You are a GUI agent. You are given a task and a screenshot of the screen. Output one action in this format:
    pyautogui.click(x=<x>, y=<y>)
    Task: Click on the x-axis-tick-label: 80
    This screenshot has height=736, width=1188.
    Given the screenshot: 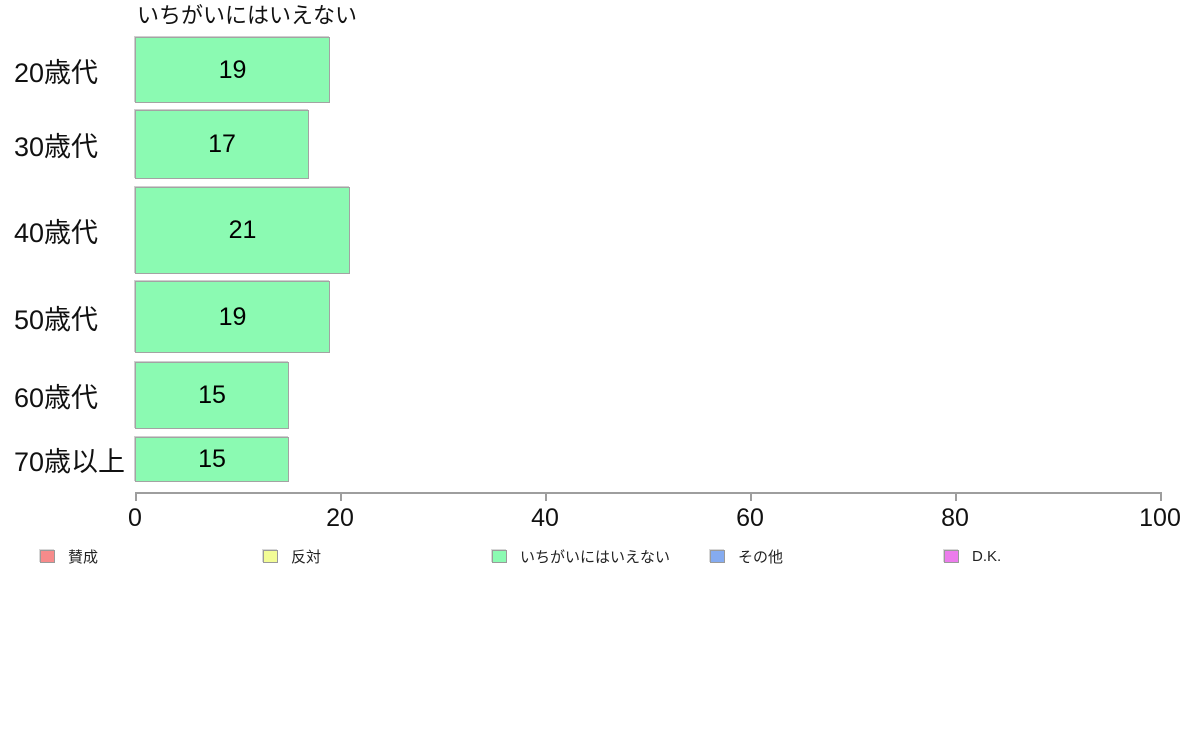 What is the action you would take?
    pyautogui.click(x=955, y=518)
    